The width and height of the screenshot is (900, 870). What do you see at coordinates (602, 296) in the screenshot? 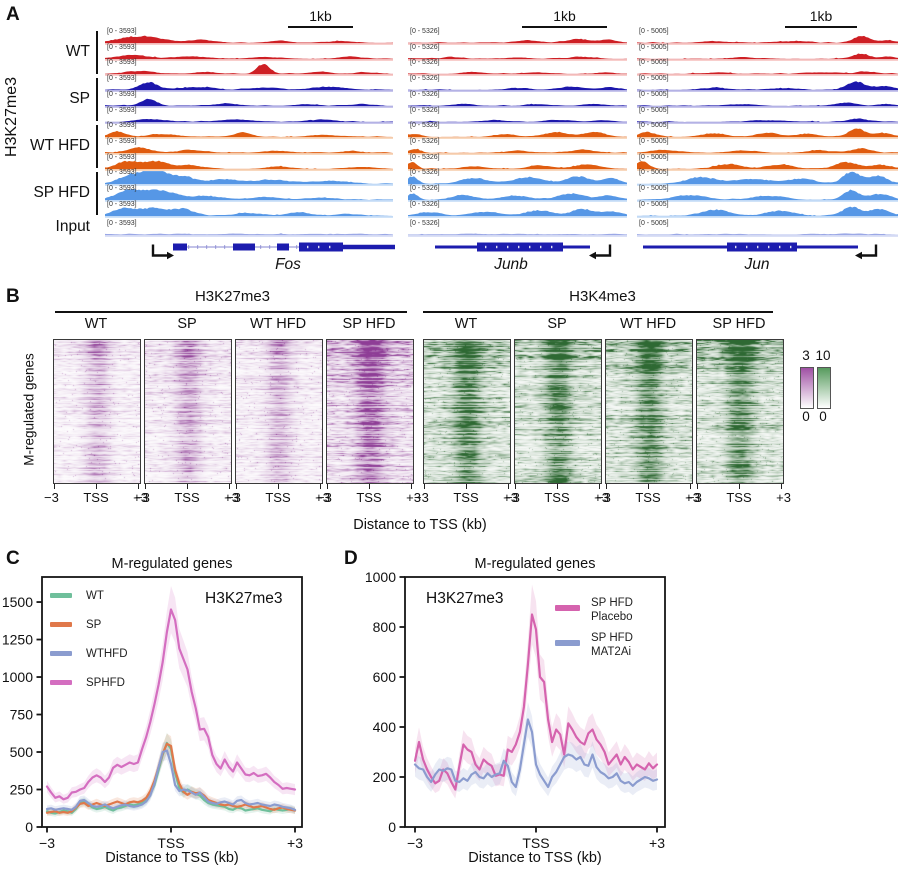
I see `heatmap-group-title-h3k4me3: H3K4me3` at bounding box center [602, 296].